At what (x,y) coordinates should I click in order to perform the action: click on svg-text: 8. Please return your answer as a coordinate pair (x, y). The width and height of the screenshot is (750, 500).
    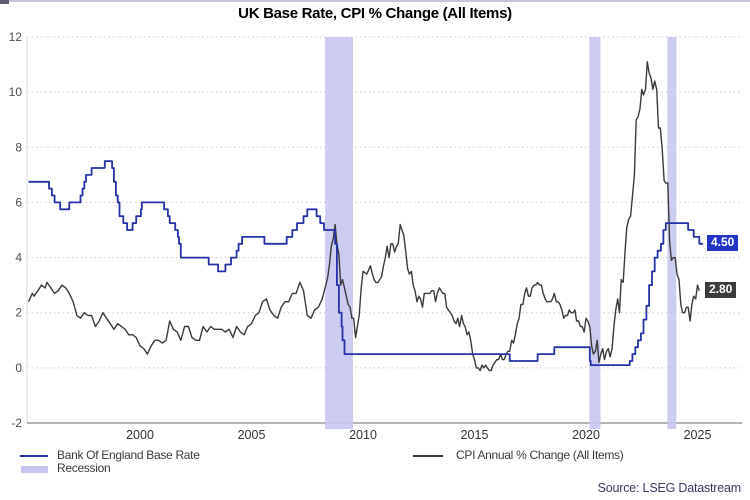
    Looking at the image, I should click on (18, 147).